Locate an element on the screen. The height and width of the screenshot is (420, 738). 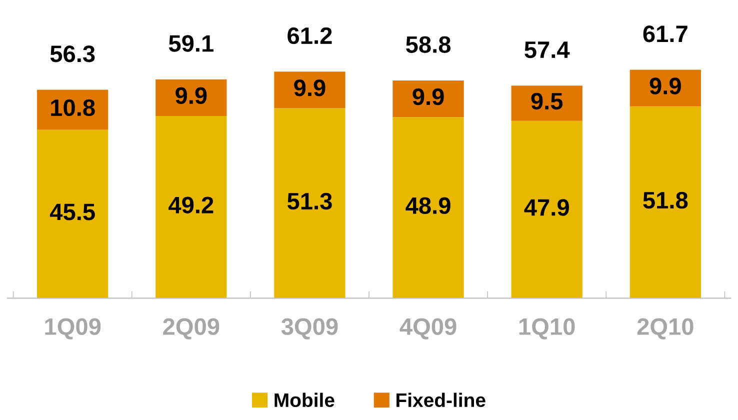
total-label: 58.8 is located at coordinates (428, 44).